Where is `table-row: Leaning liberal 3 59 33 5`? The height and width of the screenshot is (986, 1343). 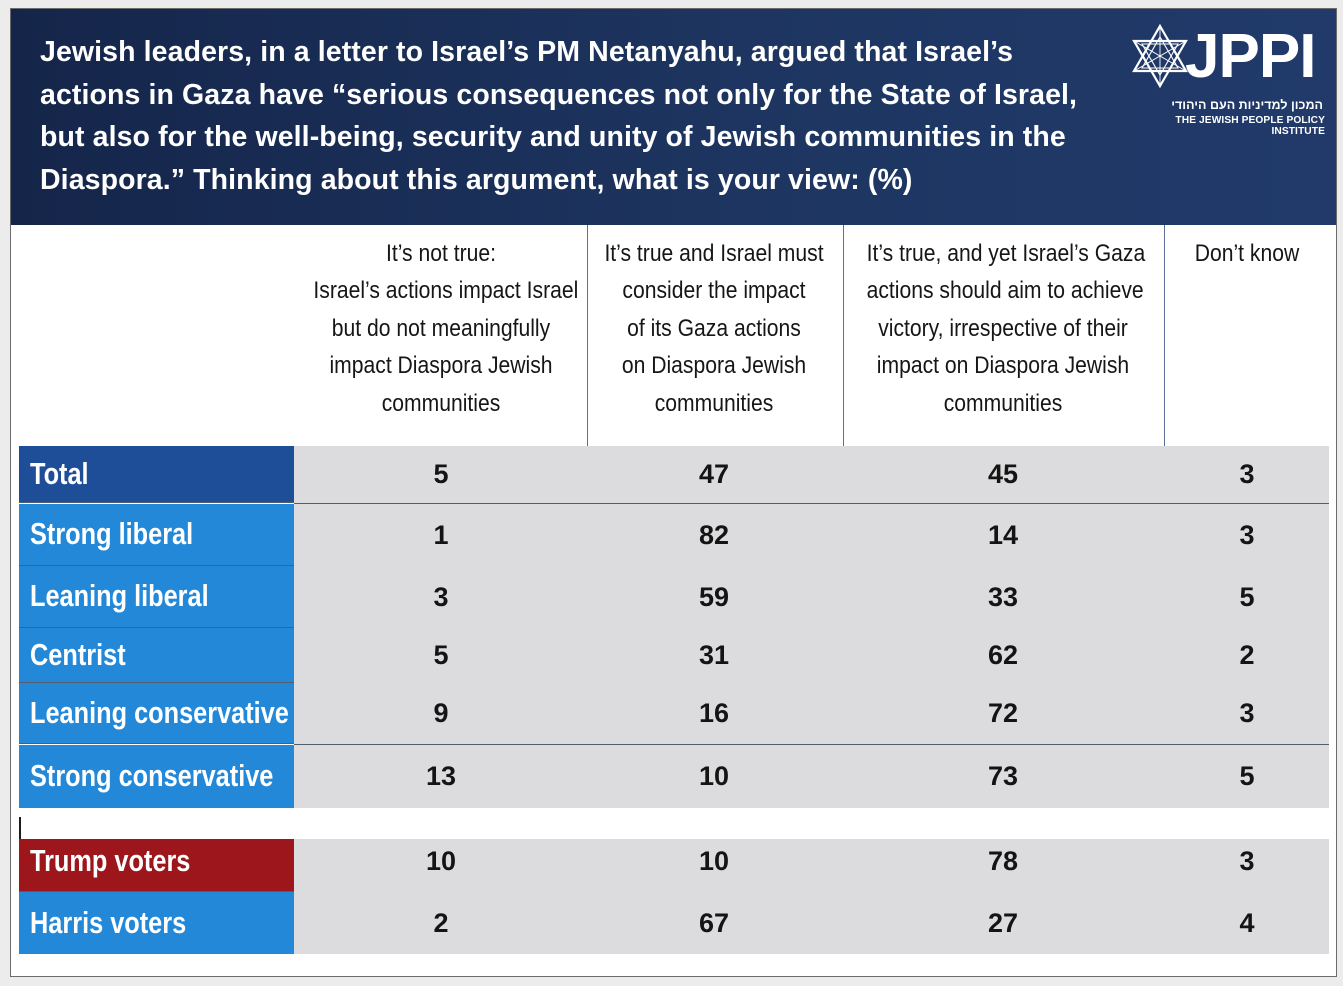 table-row: Leaning liberal 3 59 33 5 is located at coordinates (674, 597).